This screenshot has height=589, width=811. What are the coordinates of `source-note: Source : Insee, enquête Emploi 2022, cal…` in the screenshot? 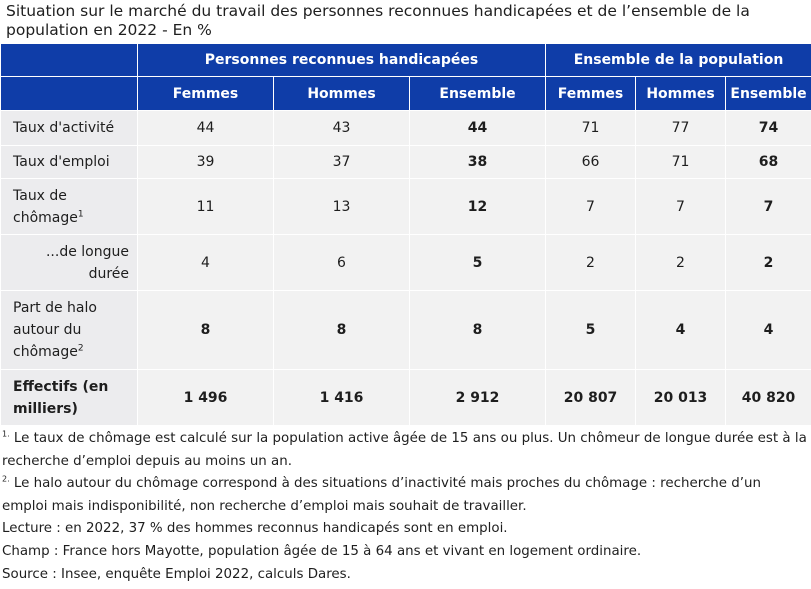 It's located at (176, 574).